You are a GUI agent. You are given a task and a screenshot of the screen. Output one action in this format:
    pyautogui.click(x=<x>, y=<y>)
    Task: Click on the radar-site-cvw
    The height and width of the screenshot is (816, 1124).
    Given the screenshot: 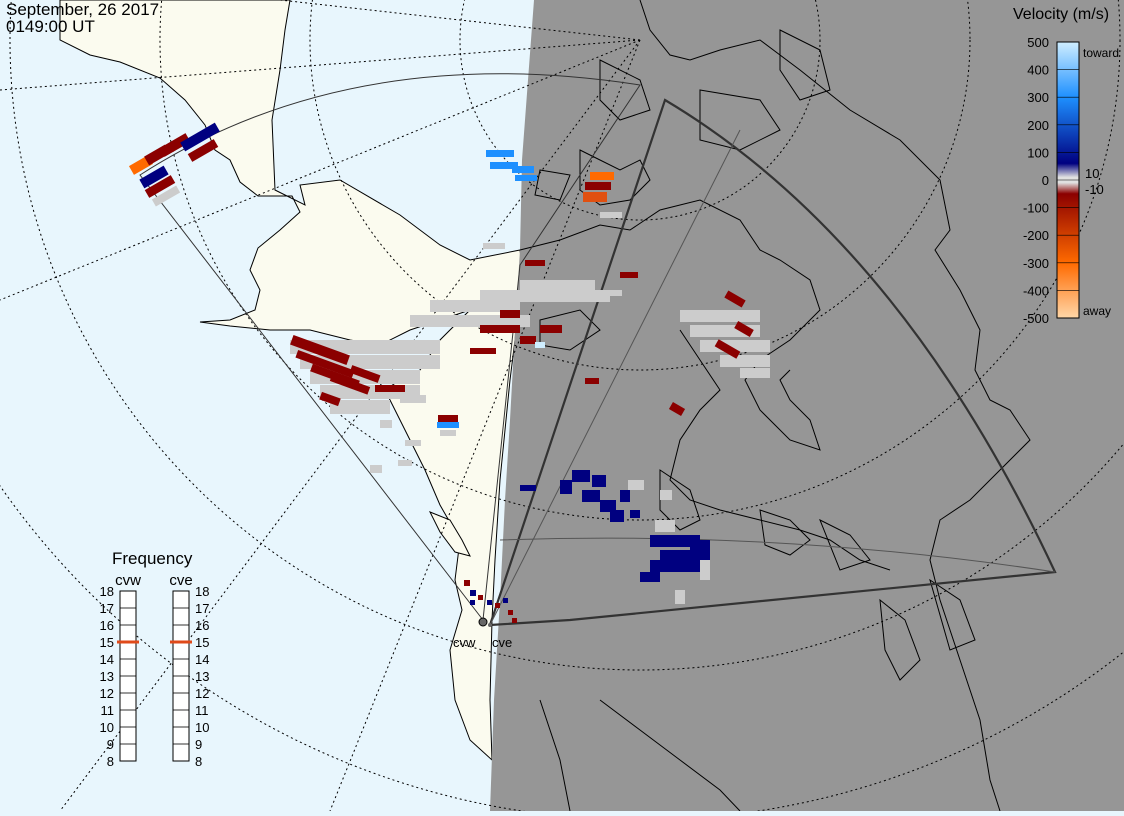 What is the action you would take?
    pyautogui.click(x=483, y=622)
    